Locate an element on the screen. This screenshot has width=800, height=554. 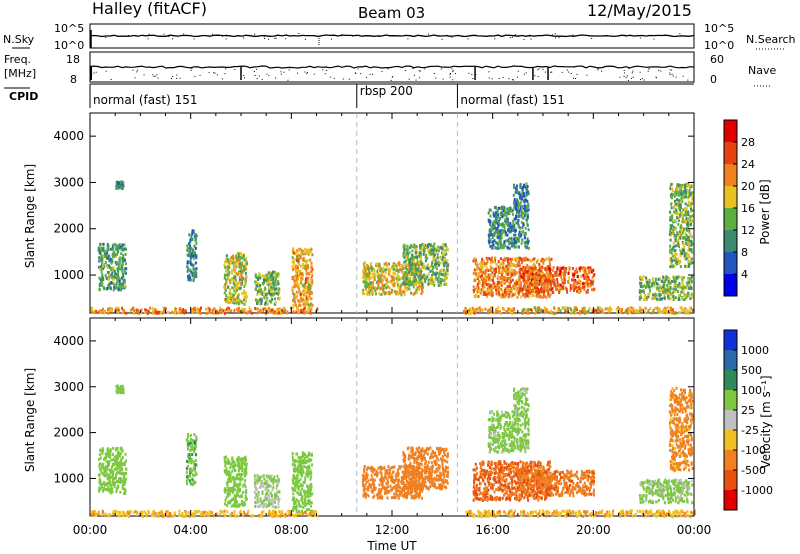
colorbar-tick-label: 12 is located at coordinates (748, 230).